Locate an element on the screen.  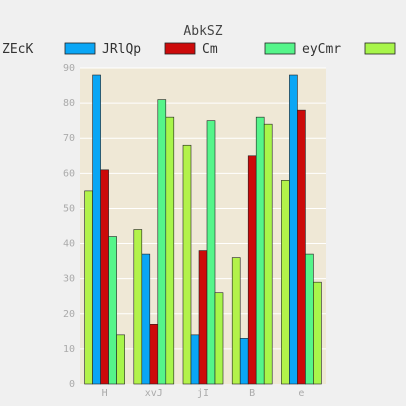
x-tick-label: e is located at coordinates (301, 393).